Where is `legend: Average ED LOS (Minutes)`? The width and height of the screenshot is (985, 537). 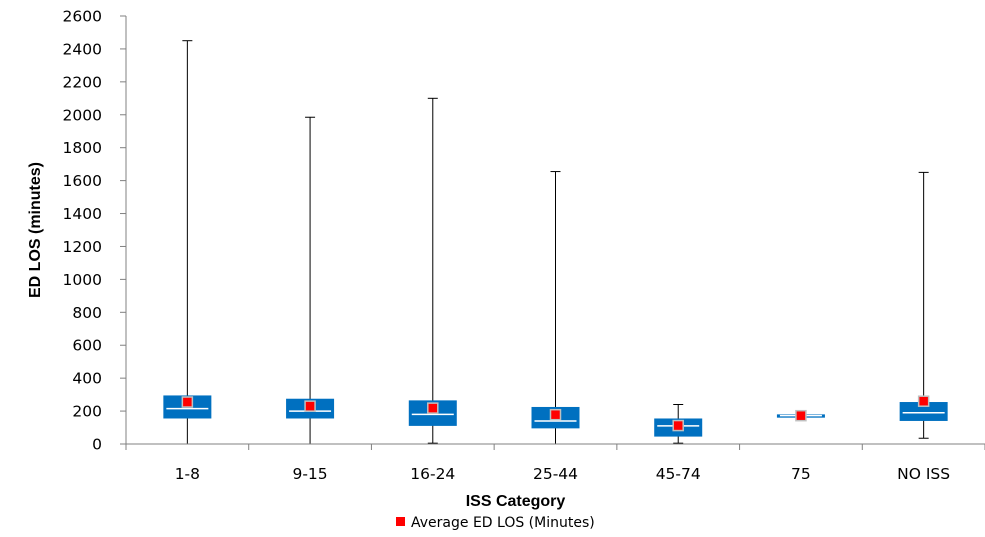 legend: Average ED LOS (Minutes) is located at coordinates (495, 523).